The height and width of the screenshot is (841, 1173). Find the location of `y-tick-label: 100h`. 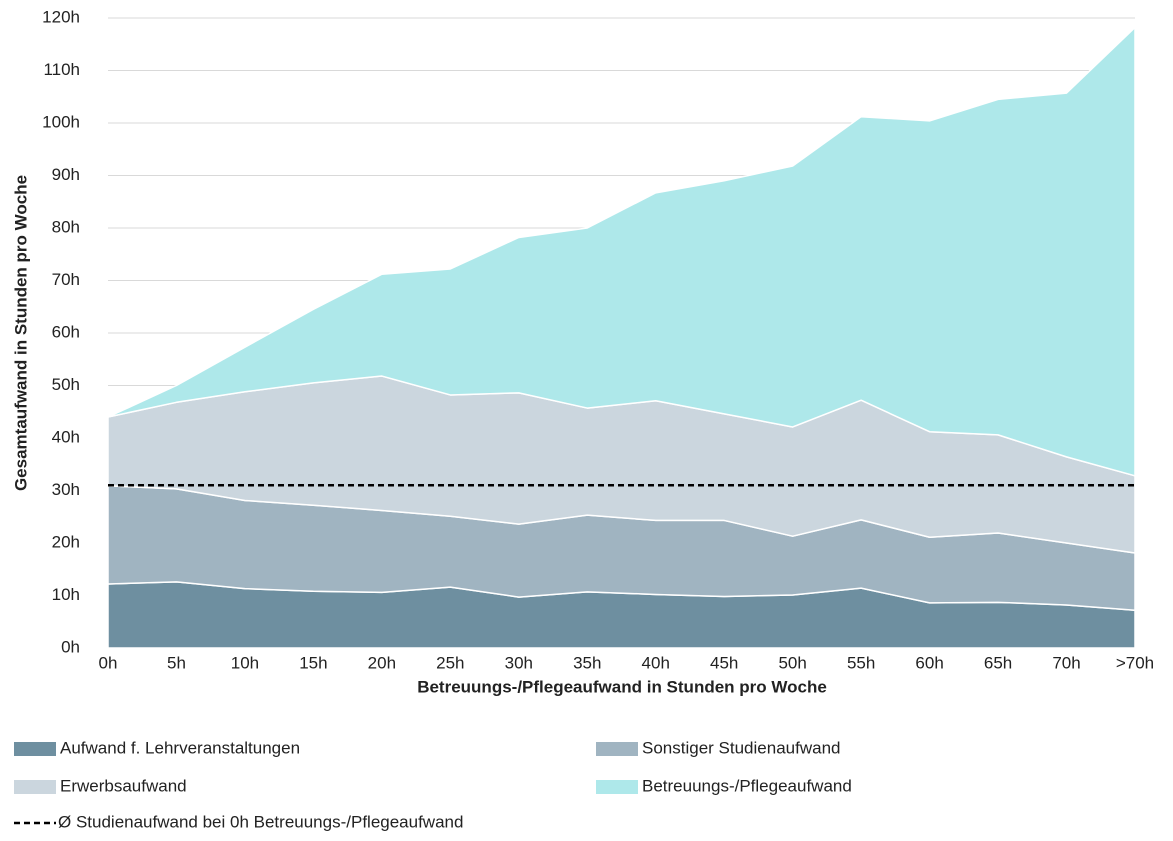

y-tick-label: 100h is located at coordinates (61, 121).